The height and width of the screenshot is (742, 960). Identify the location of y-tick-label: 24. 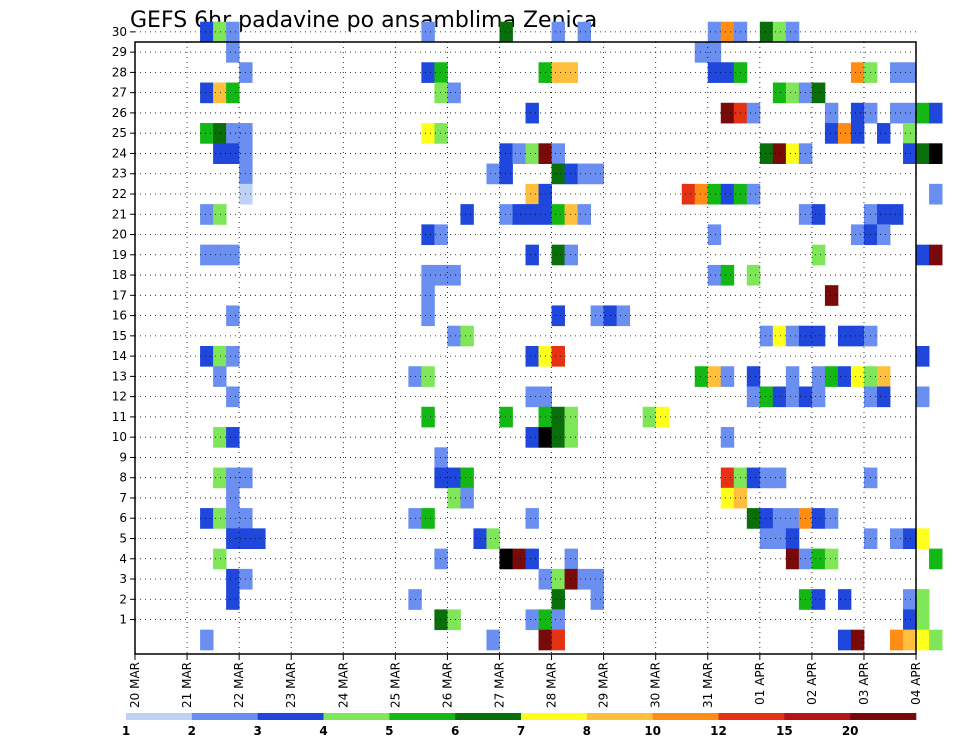
(119, 153).